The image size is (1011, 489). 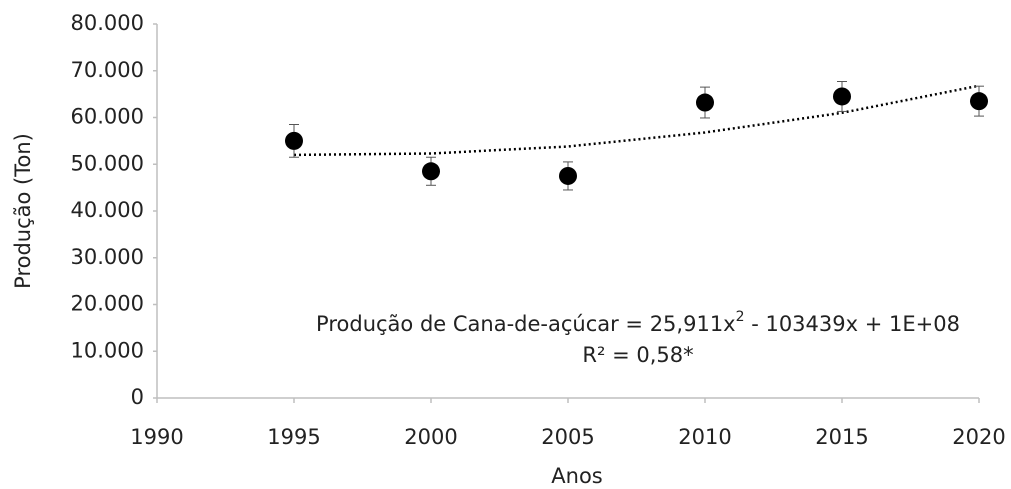 What do you see at coordinates (576, 476) in the screenshot?
I see `x-axis-label: Anos` at bounding box center [576, 476].